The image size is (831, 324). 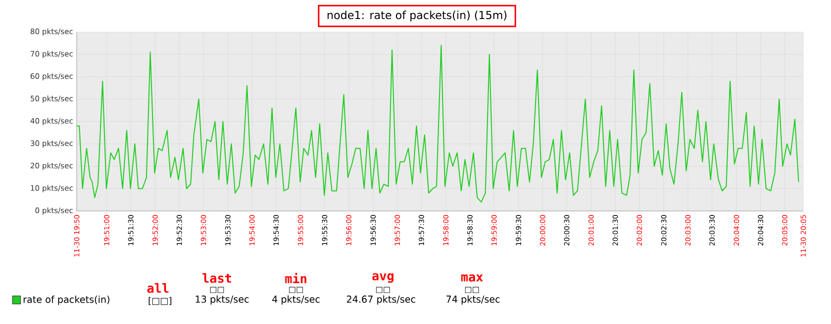 I want to click on text: min, so click(x=295, y=278).